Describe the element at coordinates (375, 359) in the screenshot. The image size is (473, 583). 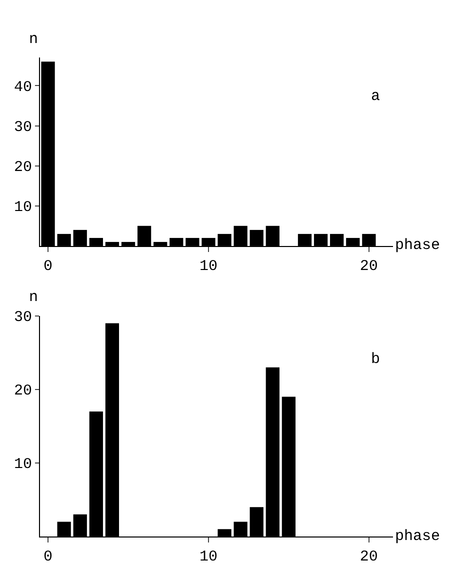
I see `annotation: b` at that location.